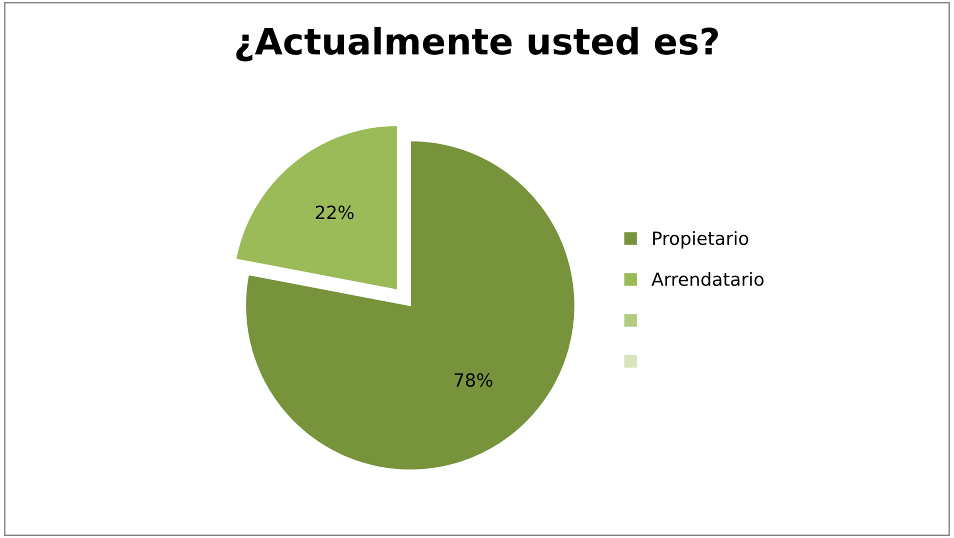 The width and height of the screenshot is (954, 538). I want to click on legend-label: Arrendatario, so click(707, 279).